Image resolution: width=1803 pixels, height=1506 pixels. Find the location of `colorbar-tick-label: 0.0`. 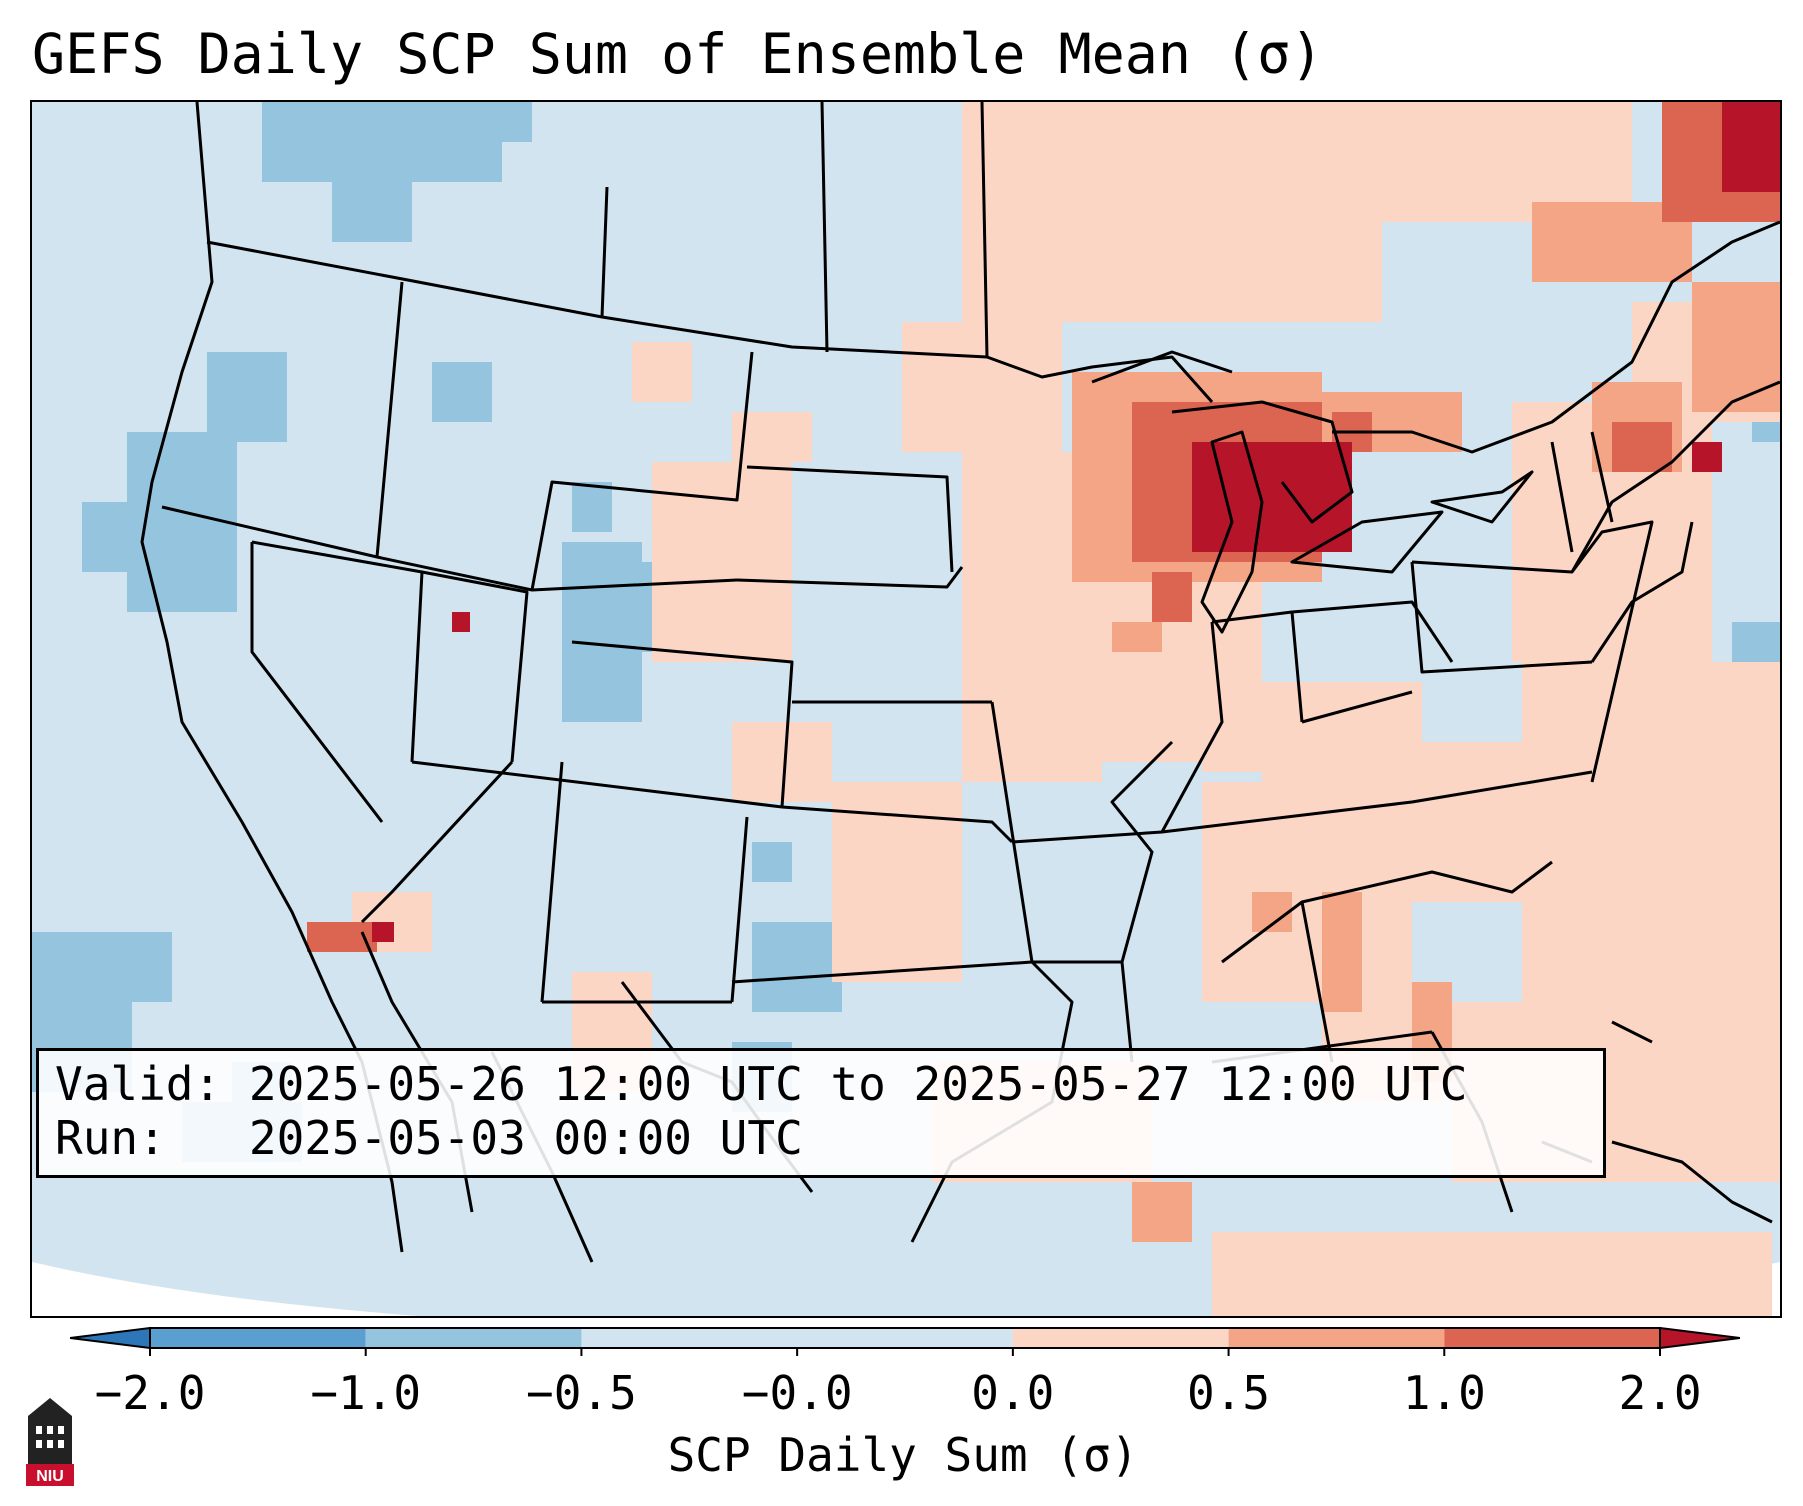

colorbar-tick-label: 0.0 is located at coordinates (1013, 1393).